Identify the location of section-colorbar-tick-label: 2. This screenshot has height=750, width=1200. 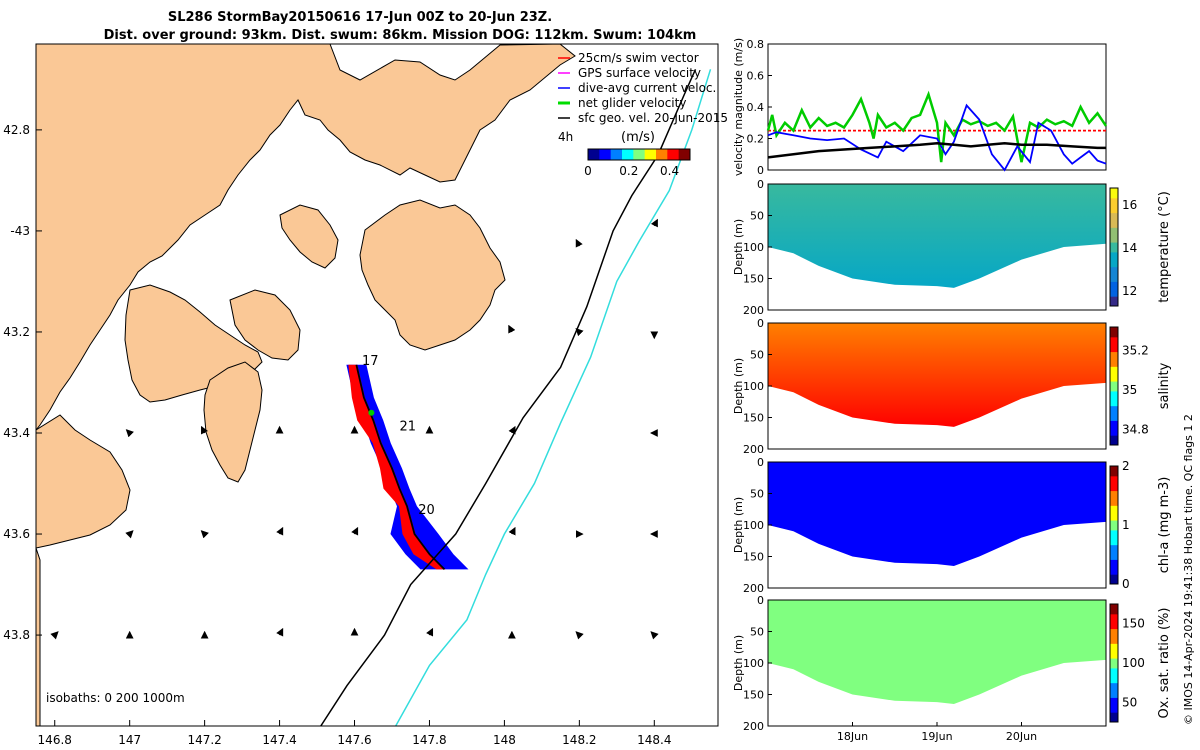
(1126, 466).